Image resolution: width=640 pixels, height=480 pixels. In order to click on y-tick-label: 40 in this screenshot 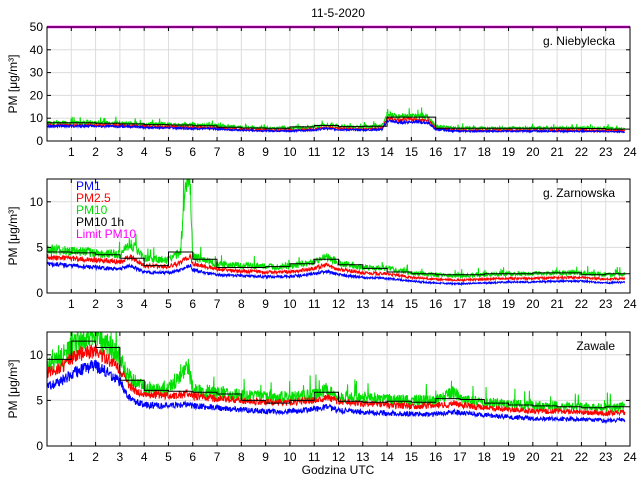, I will do `click(37, 50)`.